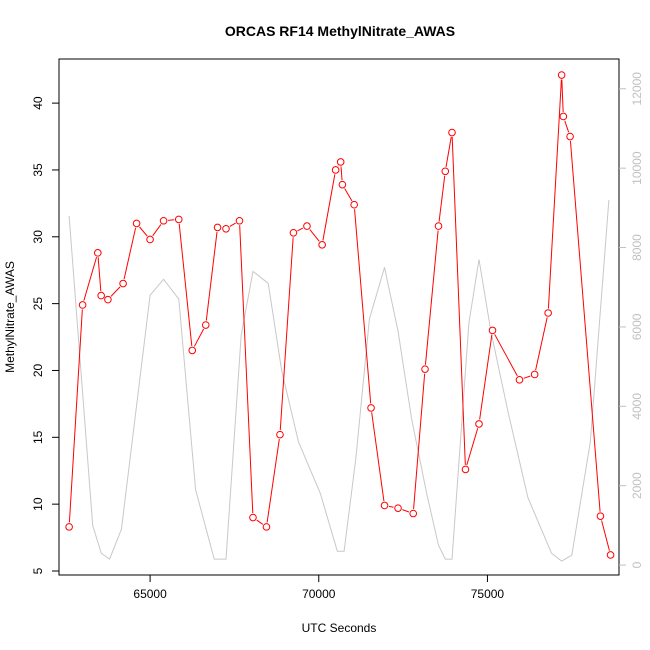 Image resolution: width=650 pixels, height=650 pixels. I want to click on y2-axis: 0 2000 4000 6000 8000 10000 12000, so click(631, 320).